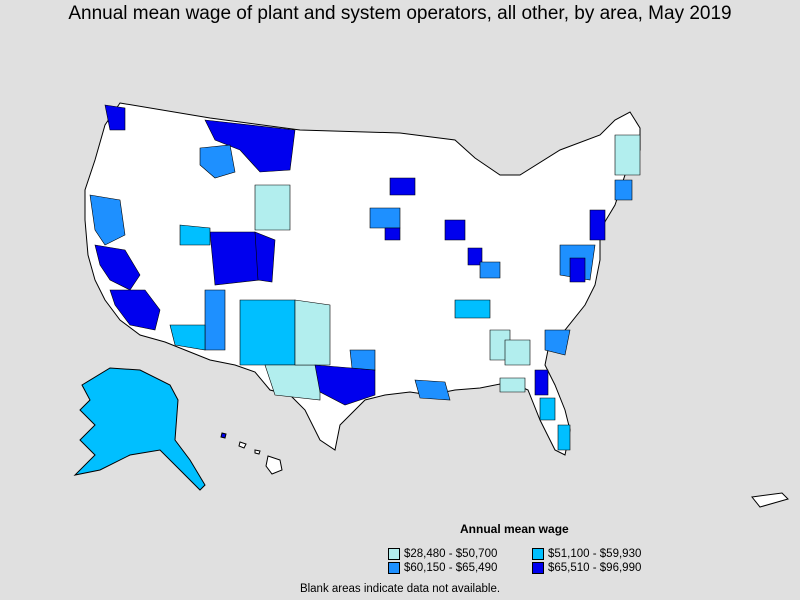  I want to click on region-kentucky, so click(490, 270).